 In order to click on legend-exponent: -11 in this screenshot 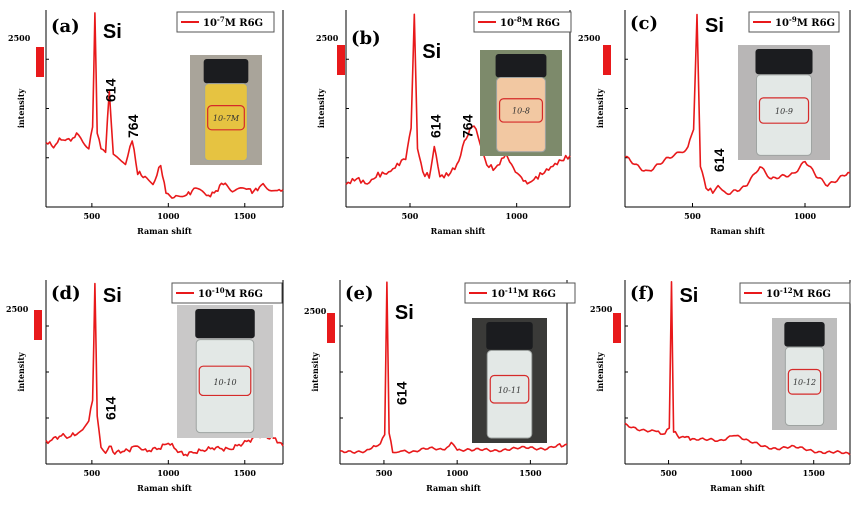, I will do `click(511, 290)`.